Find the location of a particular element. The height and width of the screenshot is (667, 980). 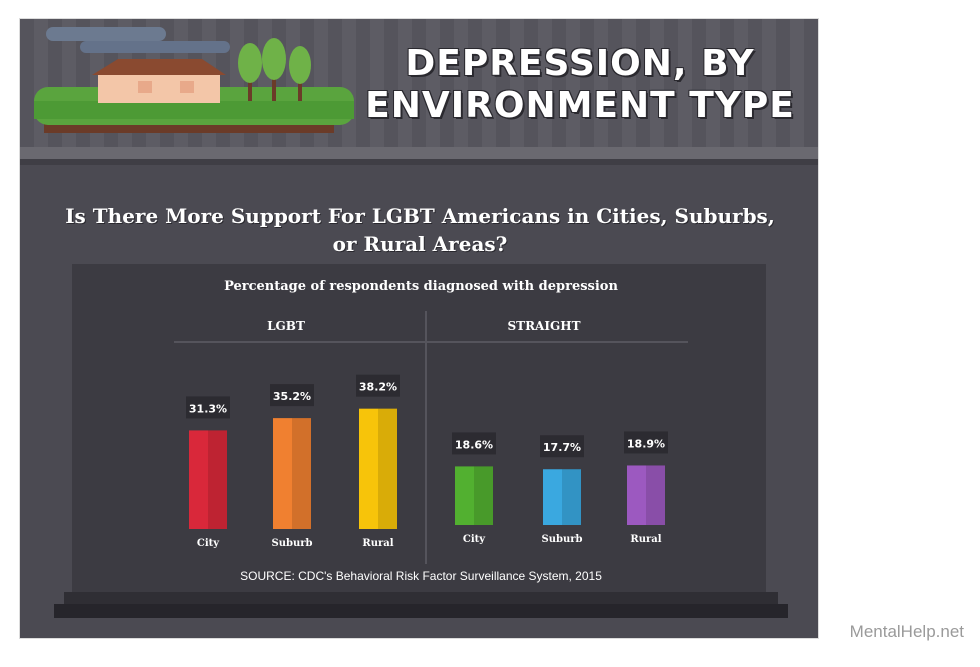

group-label-lgbt: LGBT is located at coordinates (286, 326).